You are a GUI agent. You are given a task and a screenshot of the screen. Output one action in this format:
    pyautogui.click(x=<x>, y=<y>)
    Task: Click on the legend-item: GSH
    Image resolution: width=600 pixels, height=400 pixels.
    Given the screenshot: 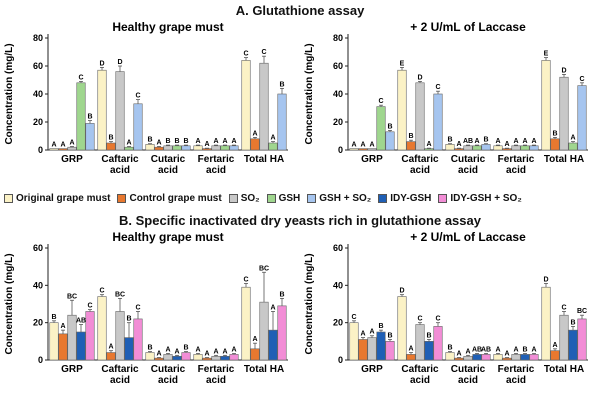 What is the action you would take?
    pyautogui.click(x=283, y=198)
    